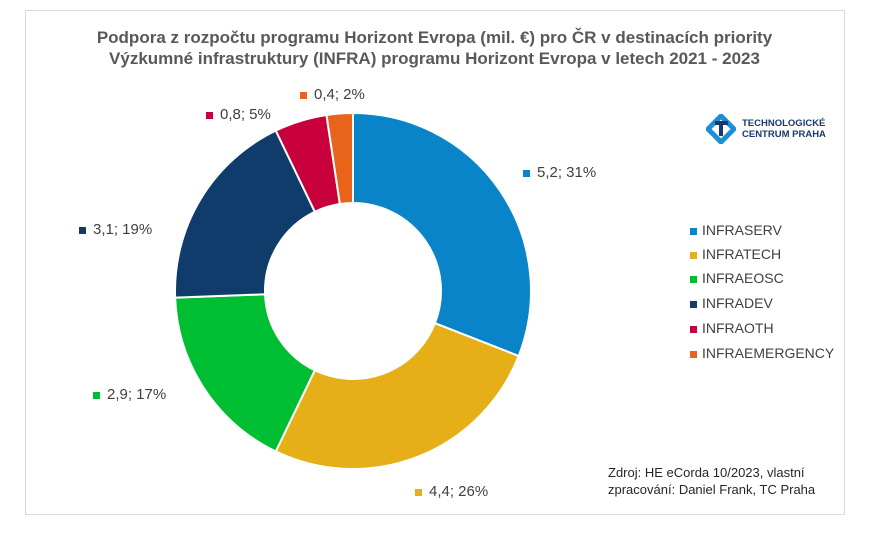 The width and height of the screenshot is (869, 534). I want to click on donut-slice-infraemergency, so click(339, 158).